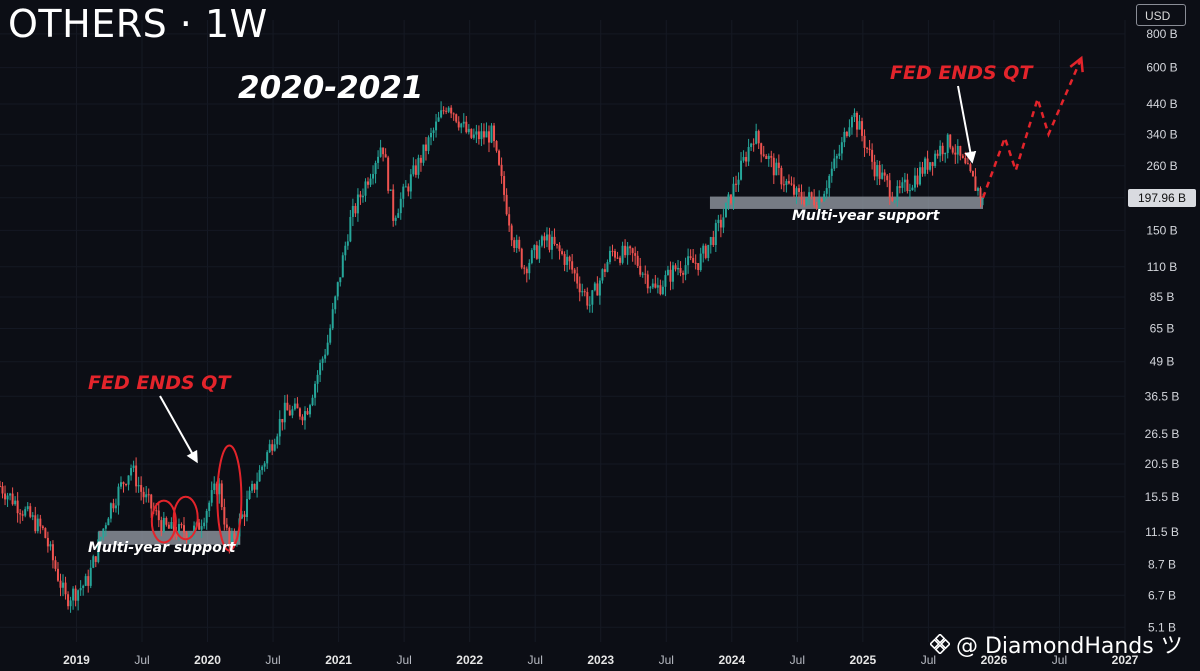  What do you see at coordinates (1162, 565) in the screenshot?
I see `y-tick-label: 8.7 B` at bounding box center [1162, 565].